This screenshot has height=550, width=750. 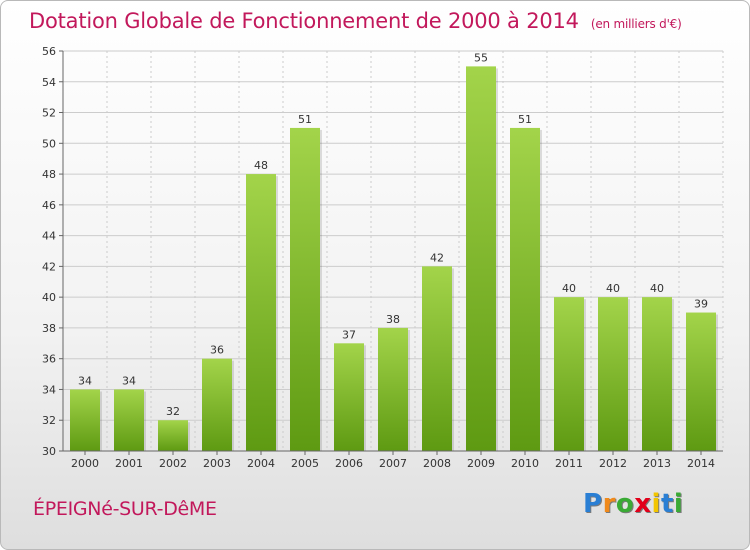 I want to click on bar-value-label: 42, so click(x=437, y=257).